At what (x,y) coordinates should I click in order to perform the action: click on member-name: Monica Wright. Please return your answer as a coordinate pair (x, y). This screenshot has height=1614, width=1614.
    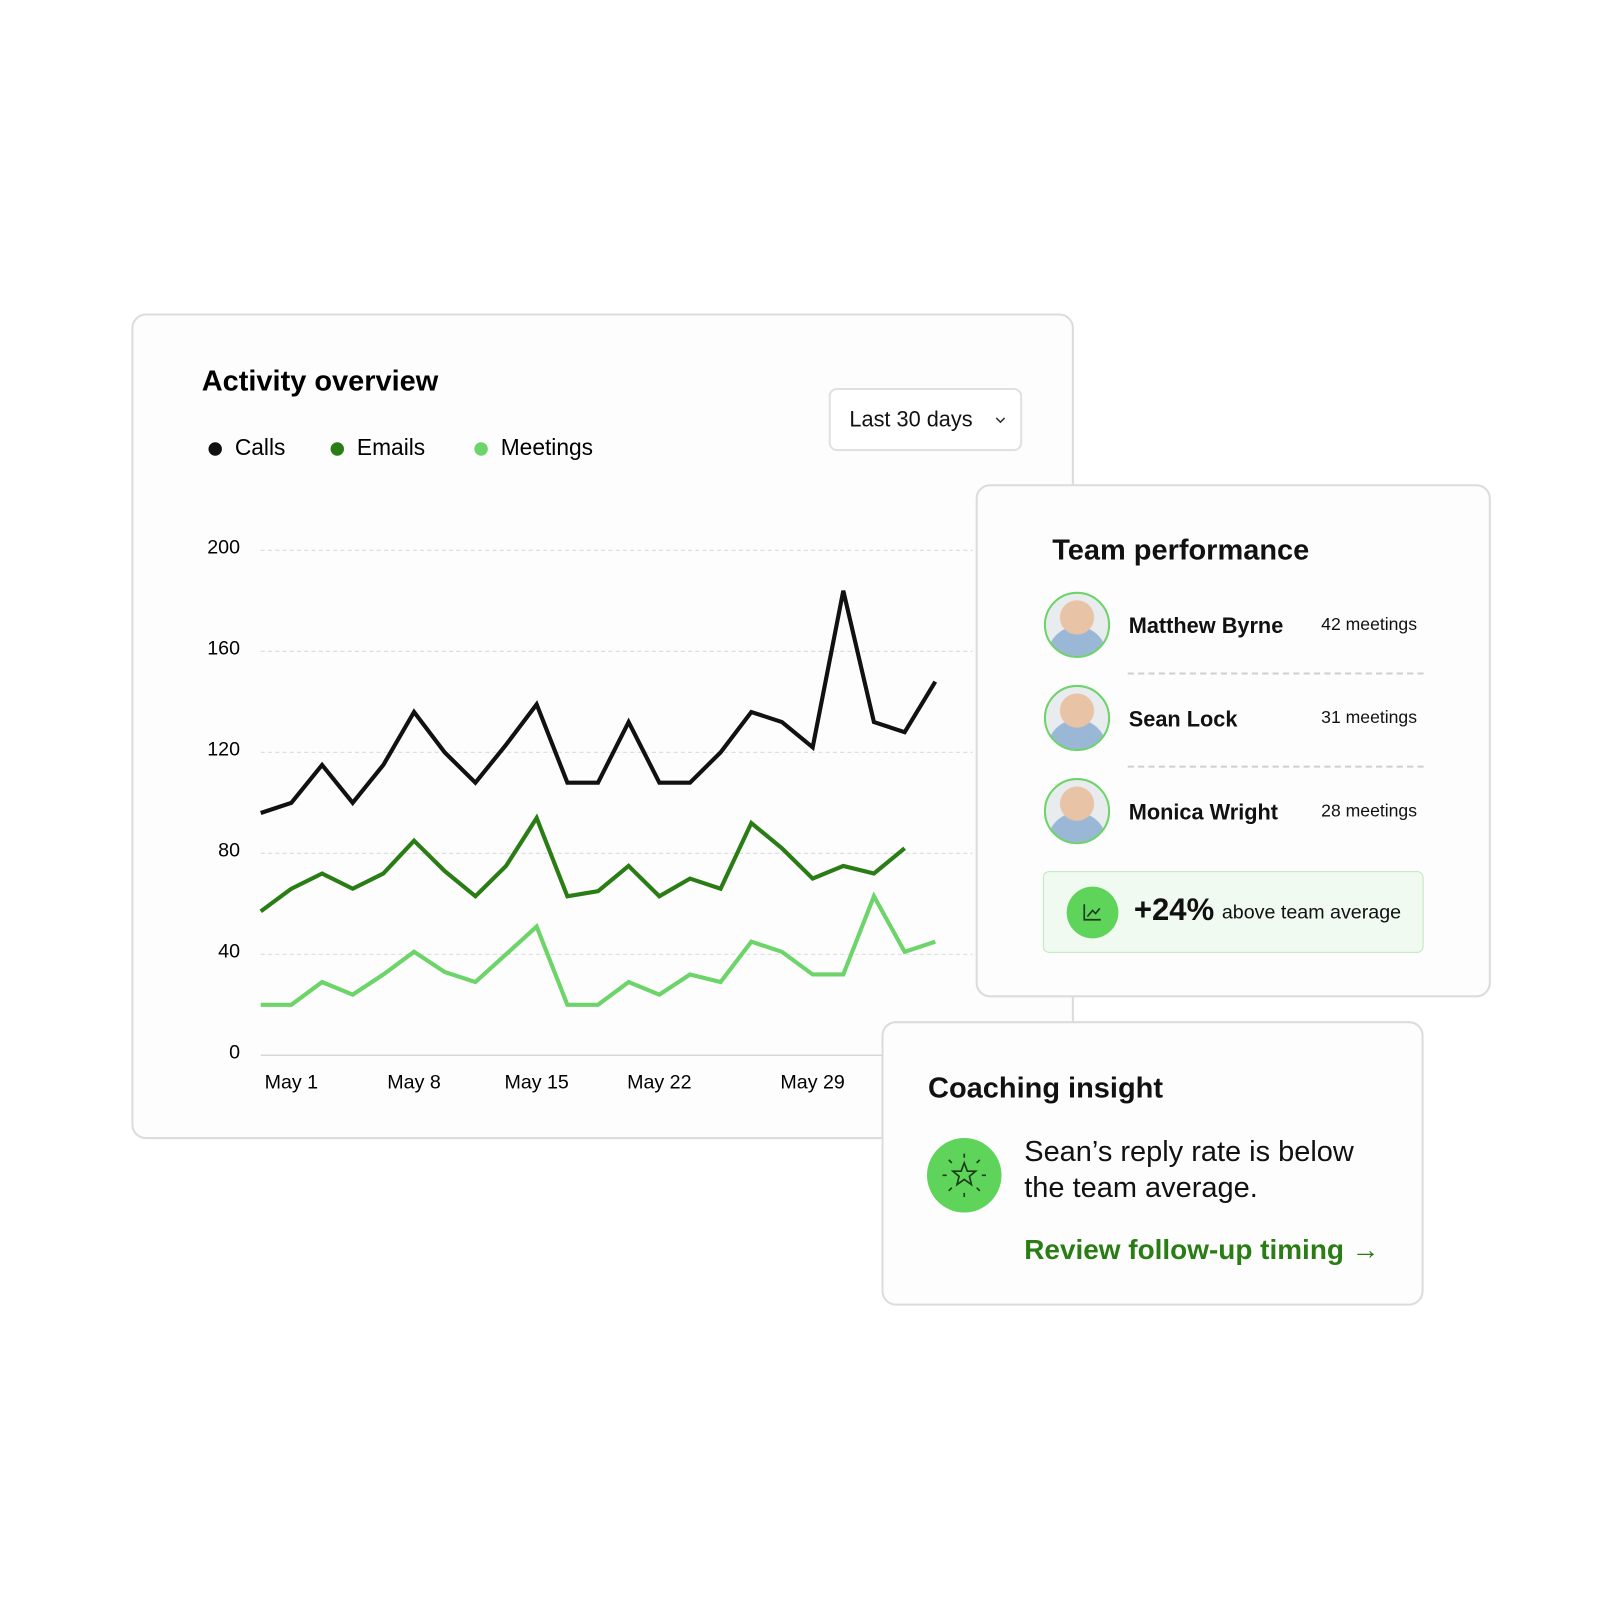
    Looking at the image, I should click on (1203, 812).